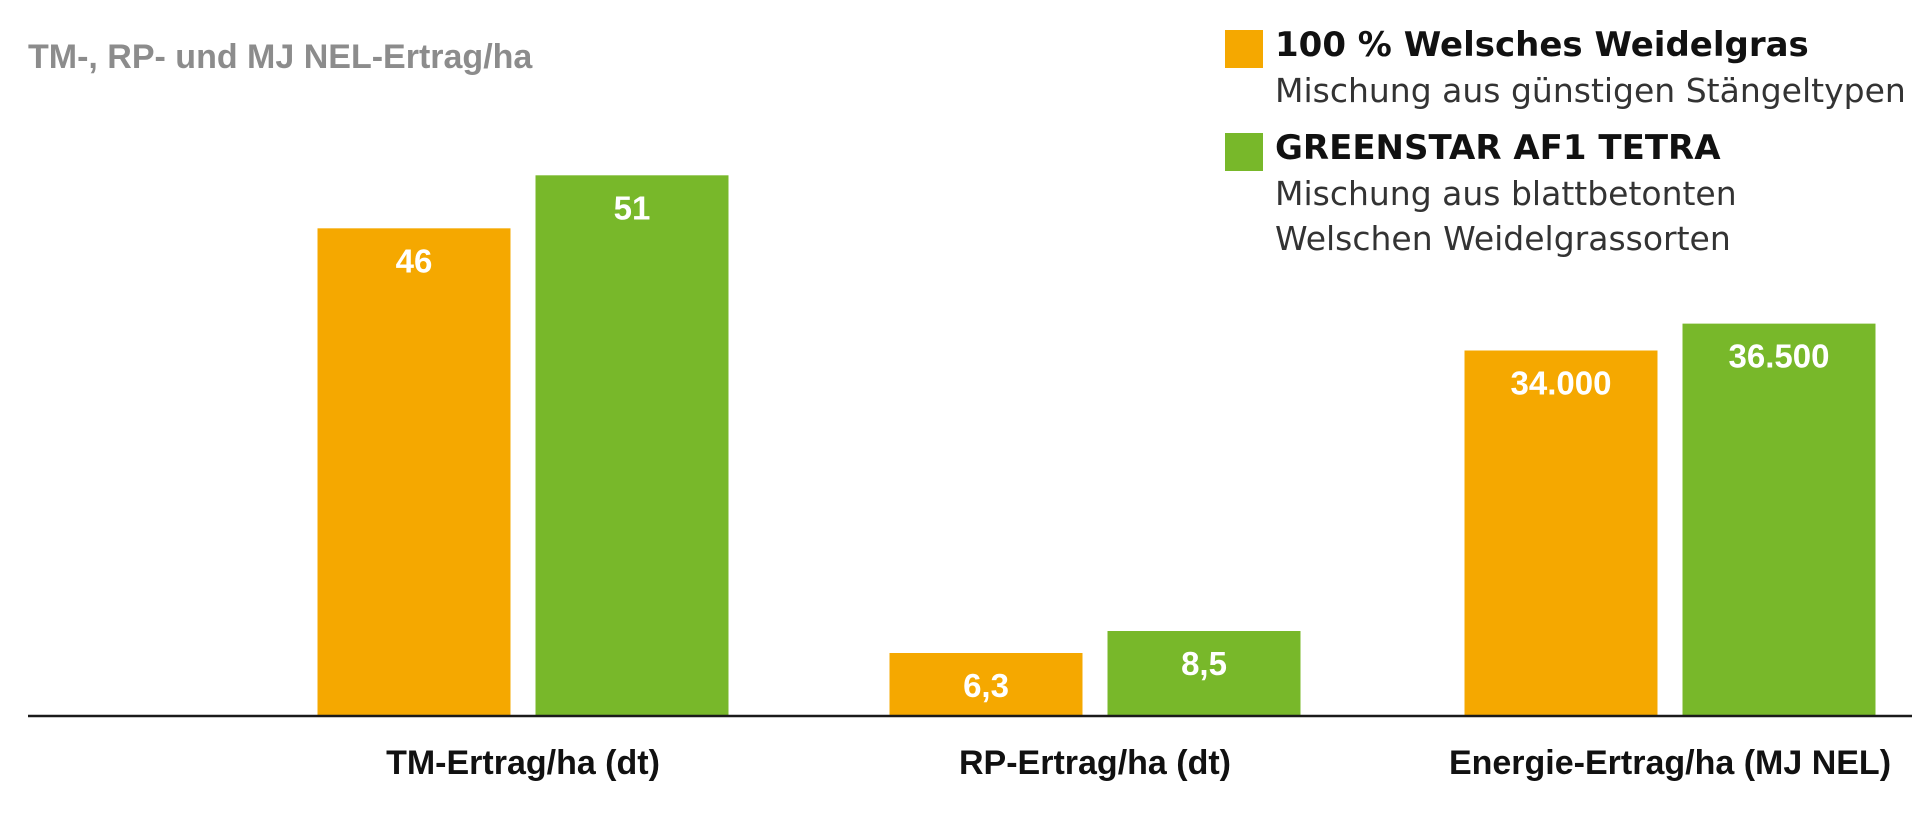  I want to click on data-label-1-category-1: 46, so click(414, 260).